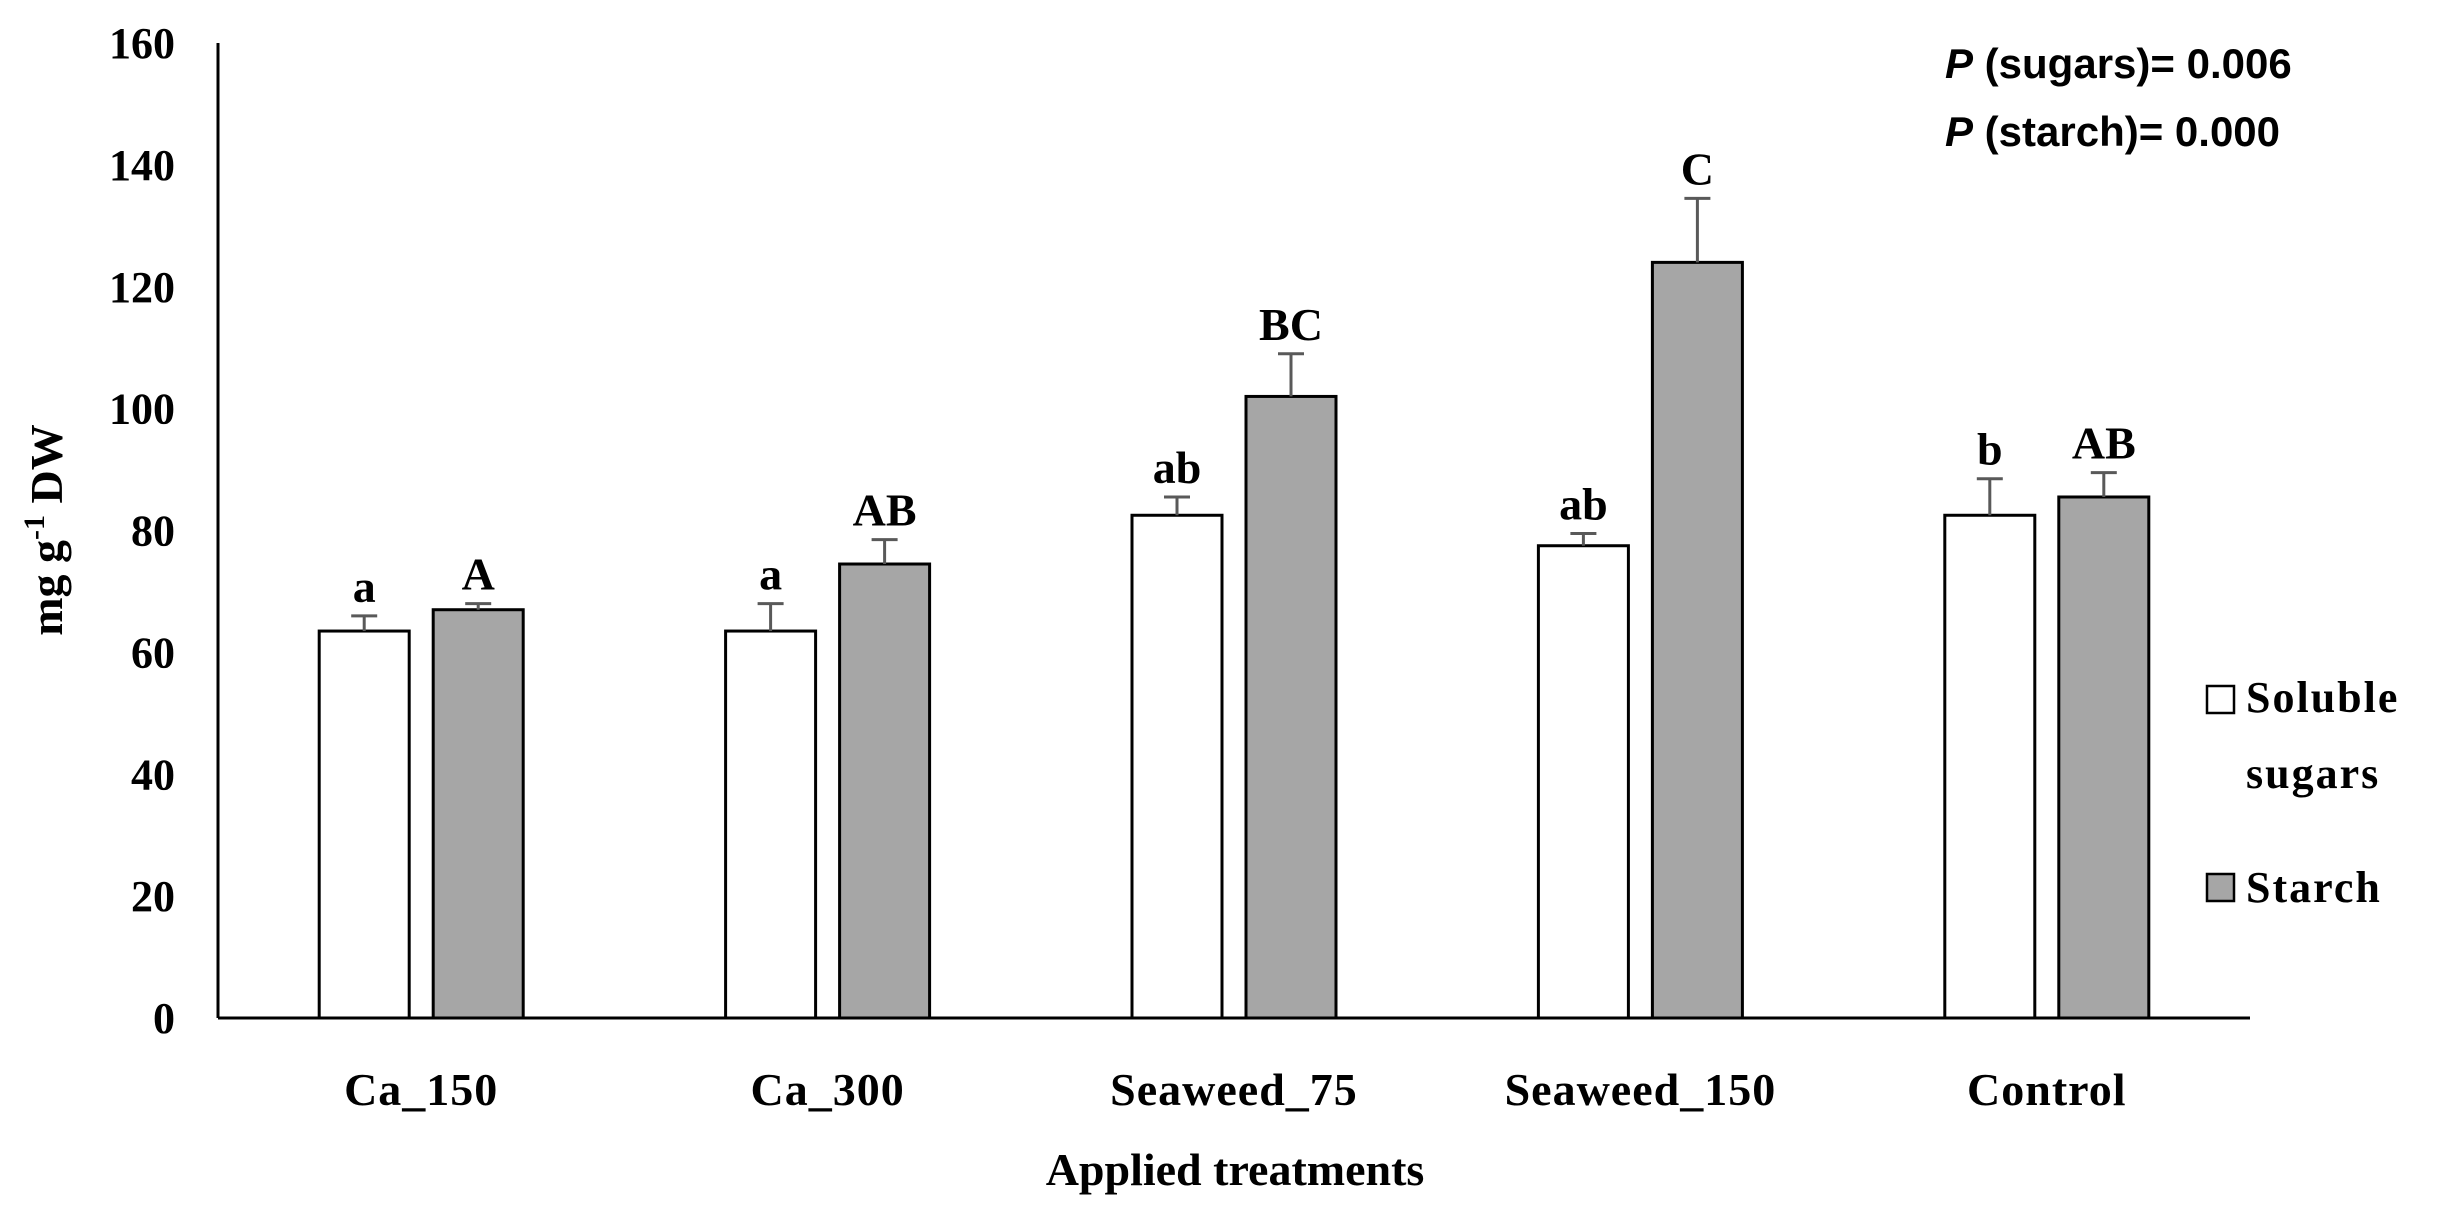 Image resolution: width=2443 pixels, height=1219 pixels. I want to click on p-value-annotations: P (sugars)= 0.006 P (starch)= 0.000, so click(2118, 97).